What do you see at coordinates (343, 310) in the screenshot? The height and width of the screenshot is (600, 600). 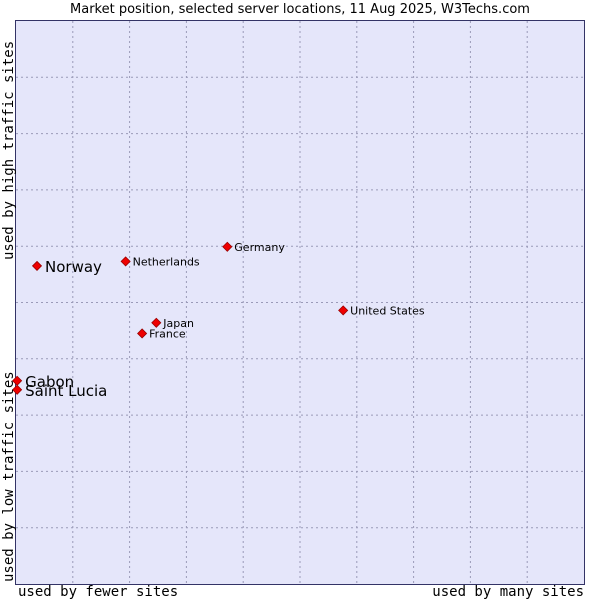 I see `point-marker-united-states` at bounding box center [343, 310].